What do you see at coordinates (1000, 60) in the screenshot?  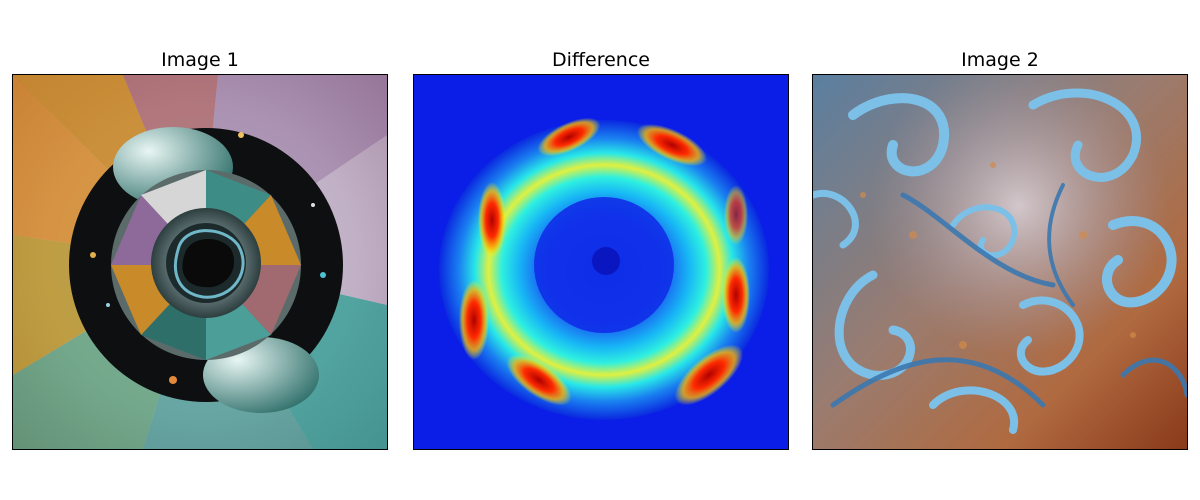 I see `panel-title: Image 2` at bounding box center [1000, 60].